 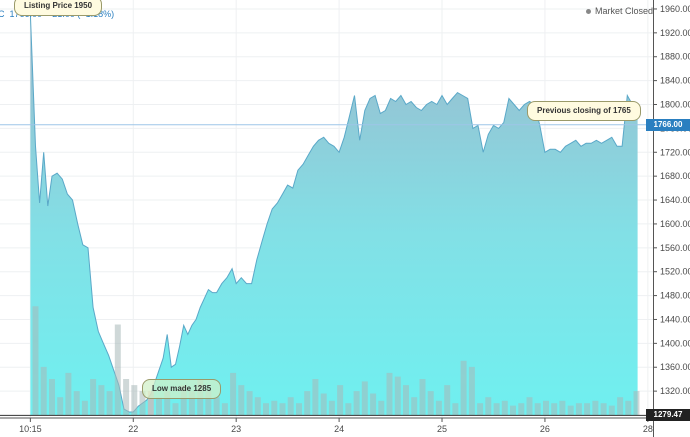 What do you see at coordinates (675, 319) in the screenshot?
I see `y-tick-label: 1440.00` at bounding box center [675, 319].